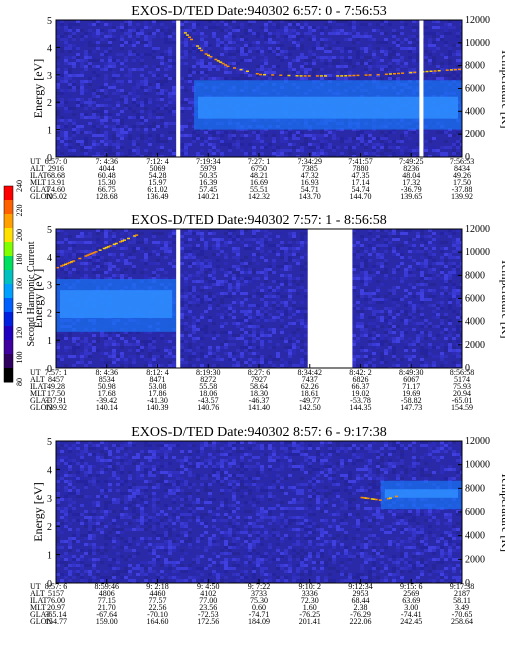  I want to click on row-value: 3336, so click(310, 593).